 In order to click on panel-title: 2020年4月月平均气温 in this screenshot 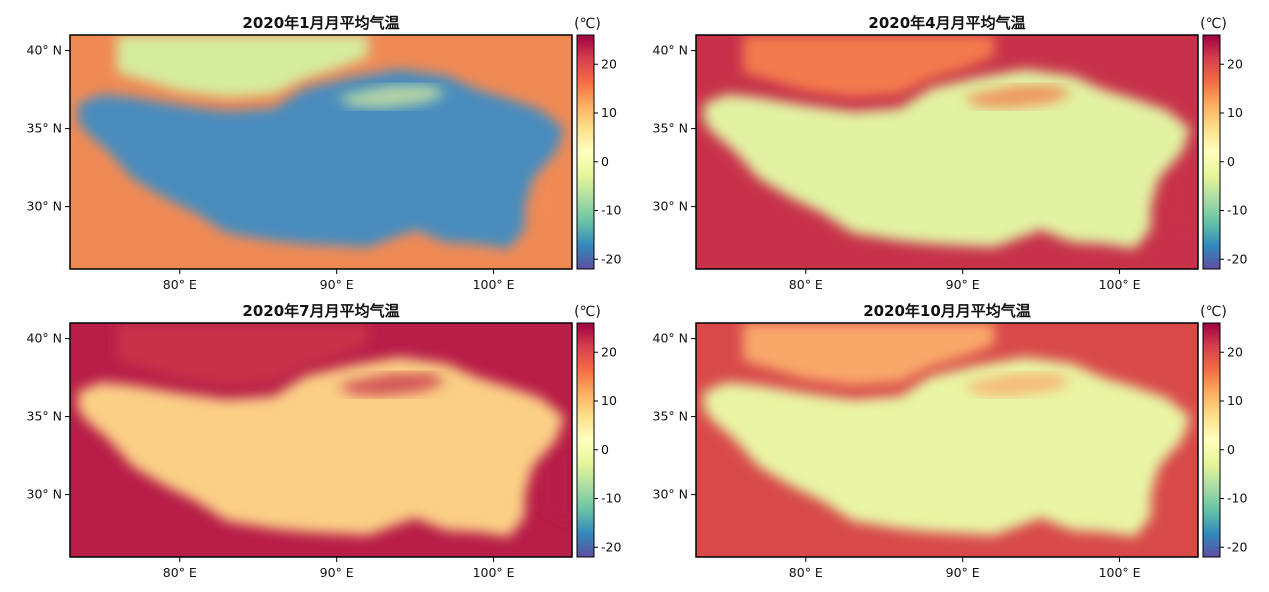, I will do `click(946, 23)`.